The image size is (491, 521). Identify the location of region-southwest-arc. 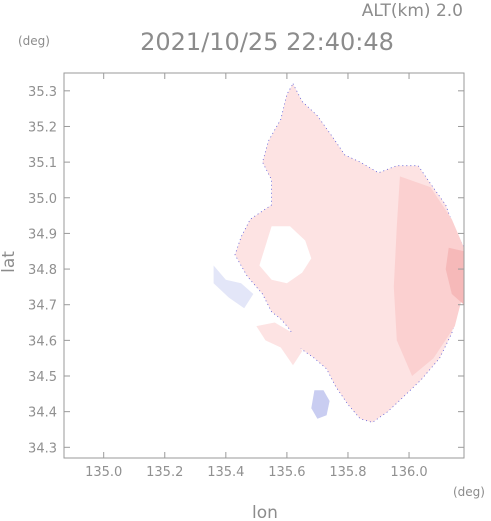
(279, 344).